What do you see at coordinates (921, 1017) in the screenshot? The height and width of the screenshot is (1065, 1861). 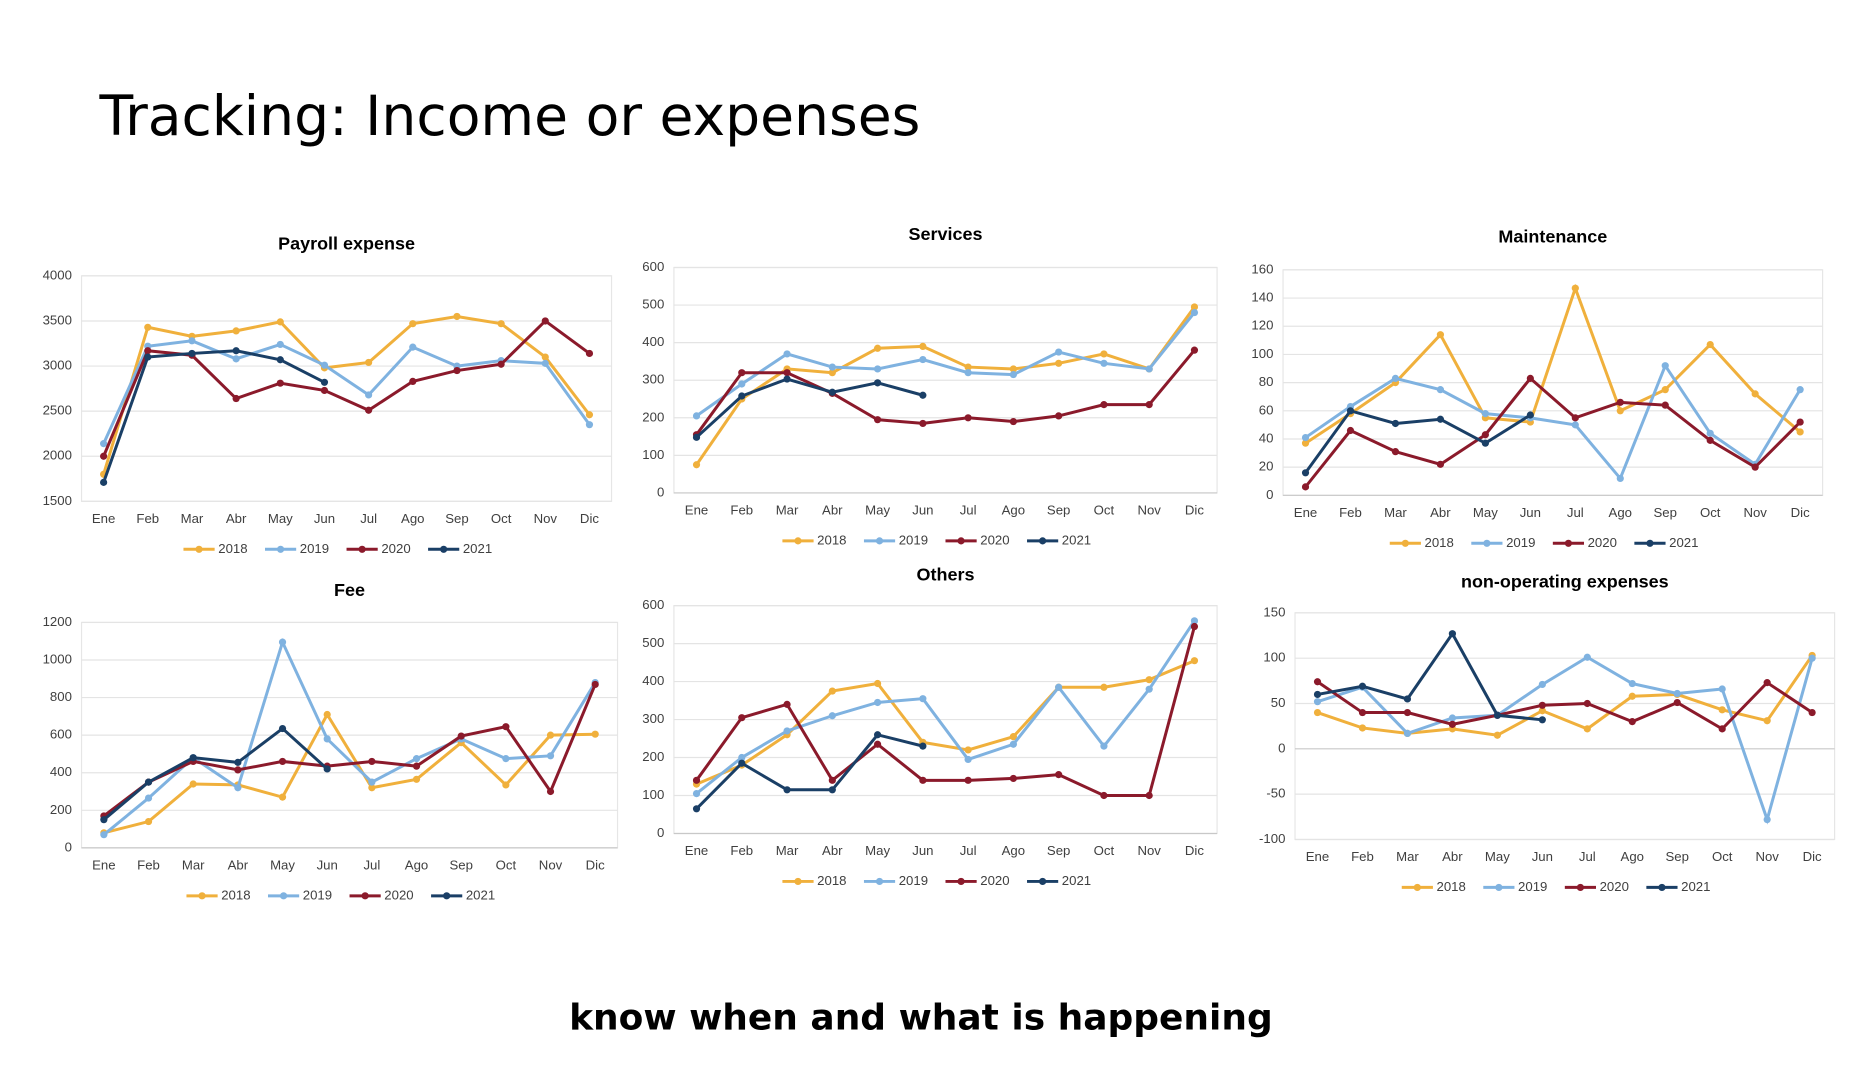 I see `slide-footer: know when and what is happening` at bounding box center [921, 1017].